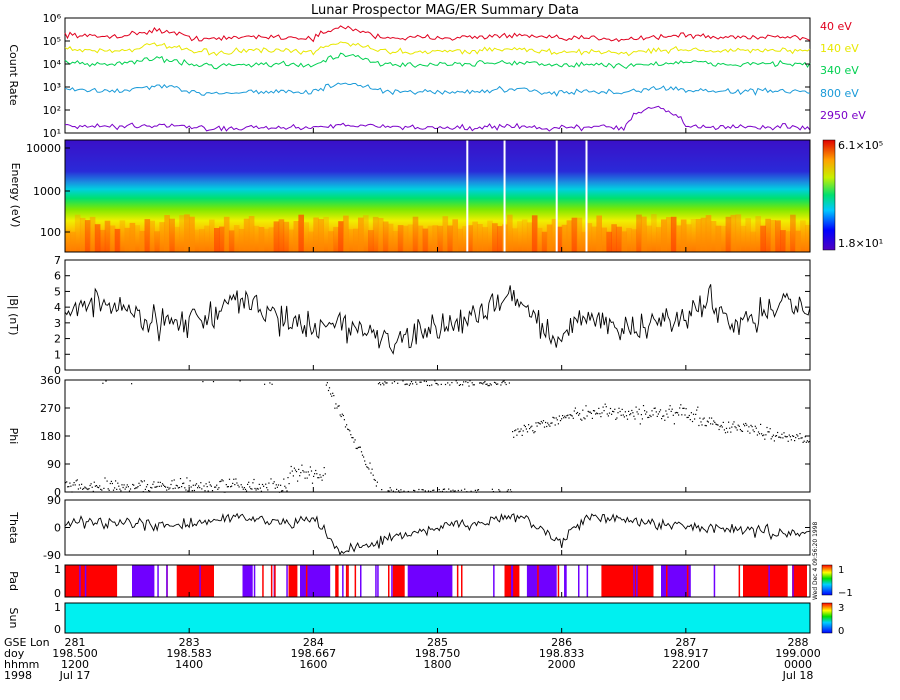 The width and height of the screenshot is (900, 700). Describe the element at coordinates (315, 581) in the screenshot. I see `pad-segment` at that location.